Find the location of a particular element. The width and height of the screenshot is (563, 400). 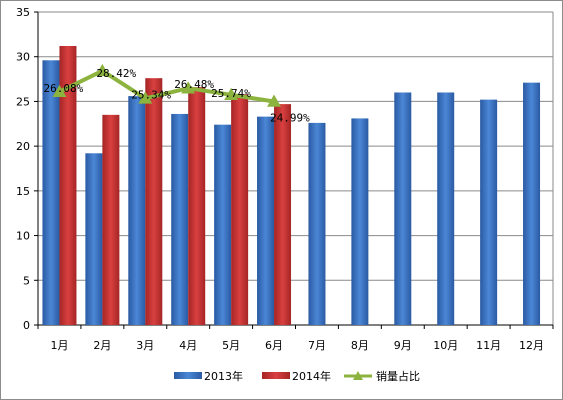

x-tick-label: 12月 is located at coordinates (531, 345).